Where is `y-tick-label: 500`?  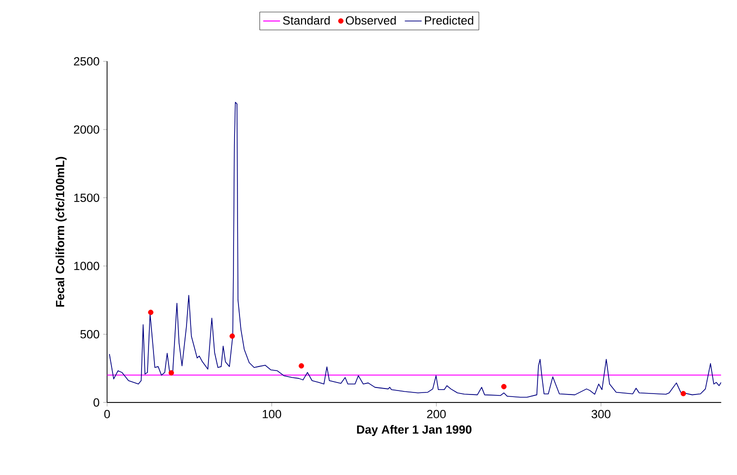 y-tick-label: 500 is located at coordinates (90, 334).